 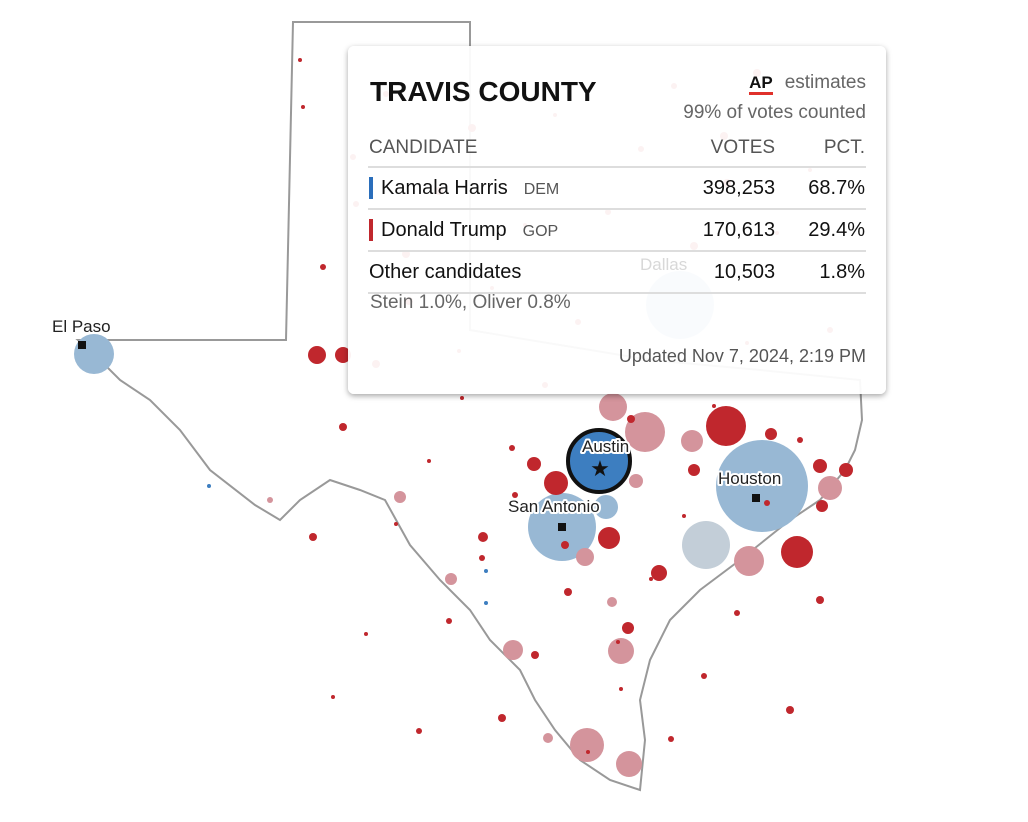 What do you see at coordinates (617, 230) in the screenshot?
I see `table-row: Donald Trump GOP 170,613 29.4%` at bounding box center [617, 230].